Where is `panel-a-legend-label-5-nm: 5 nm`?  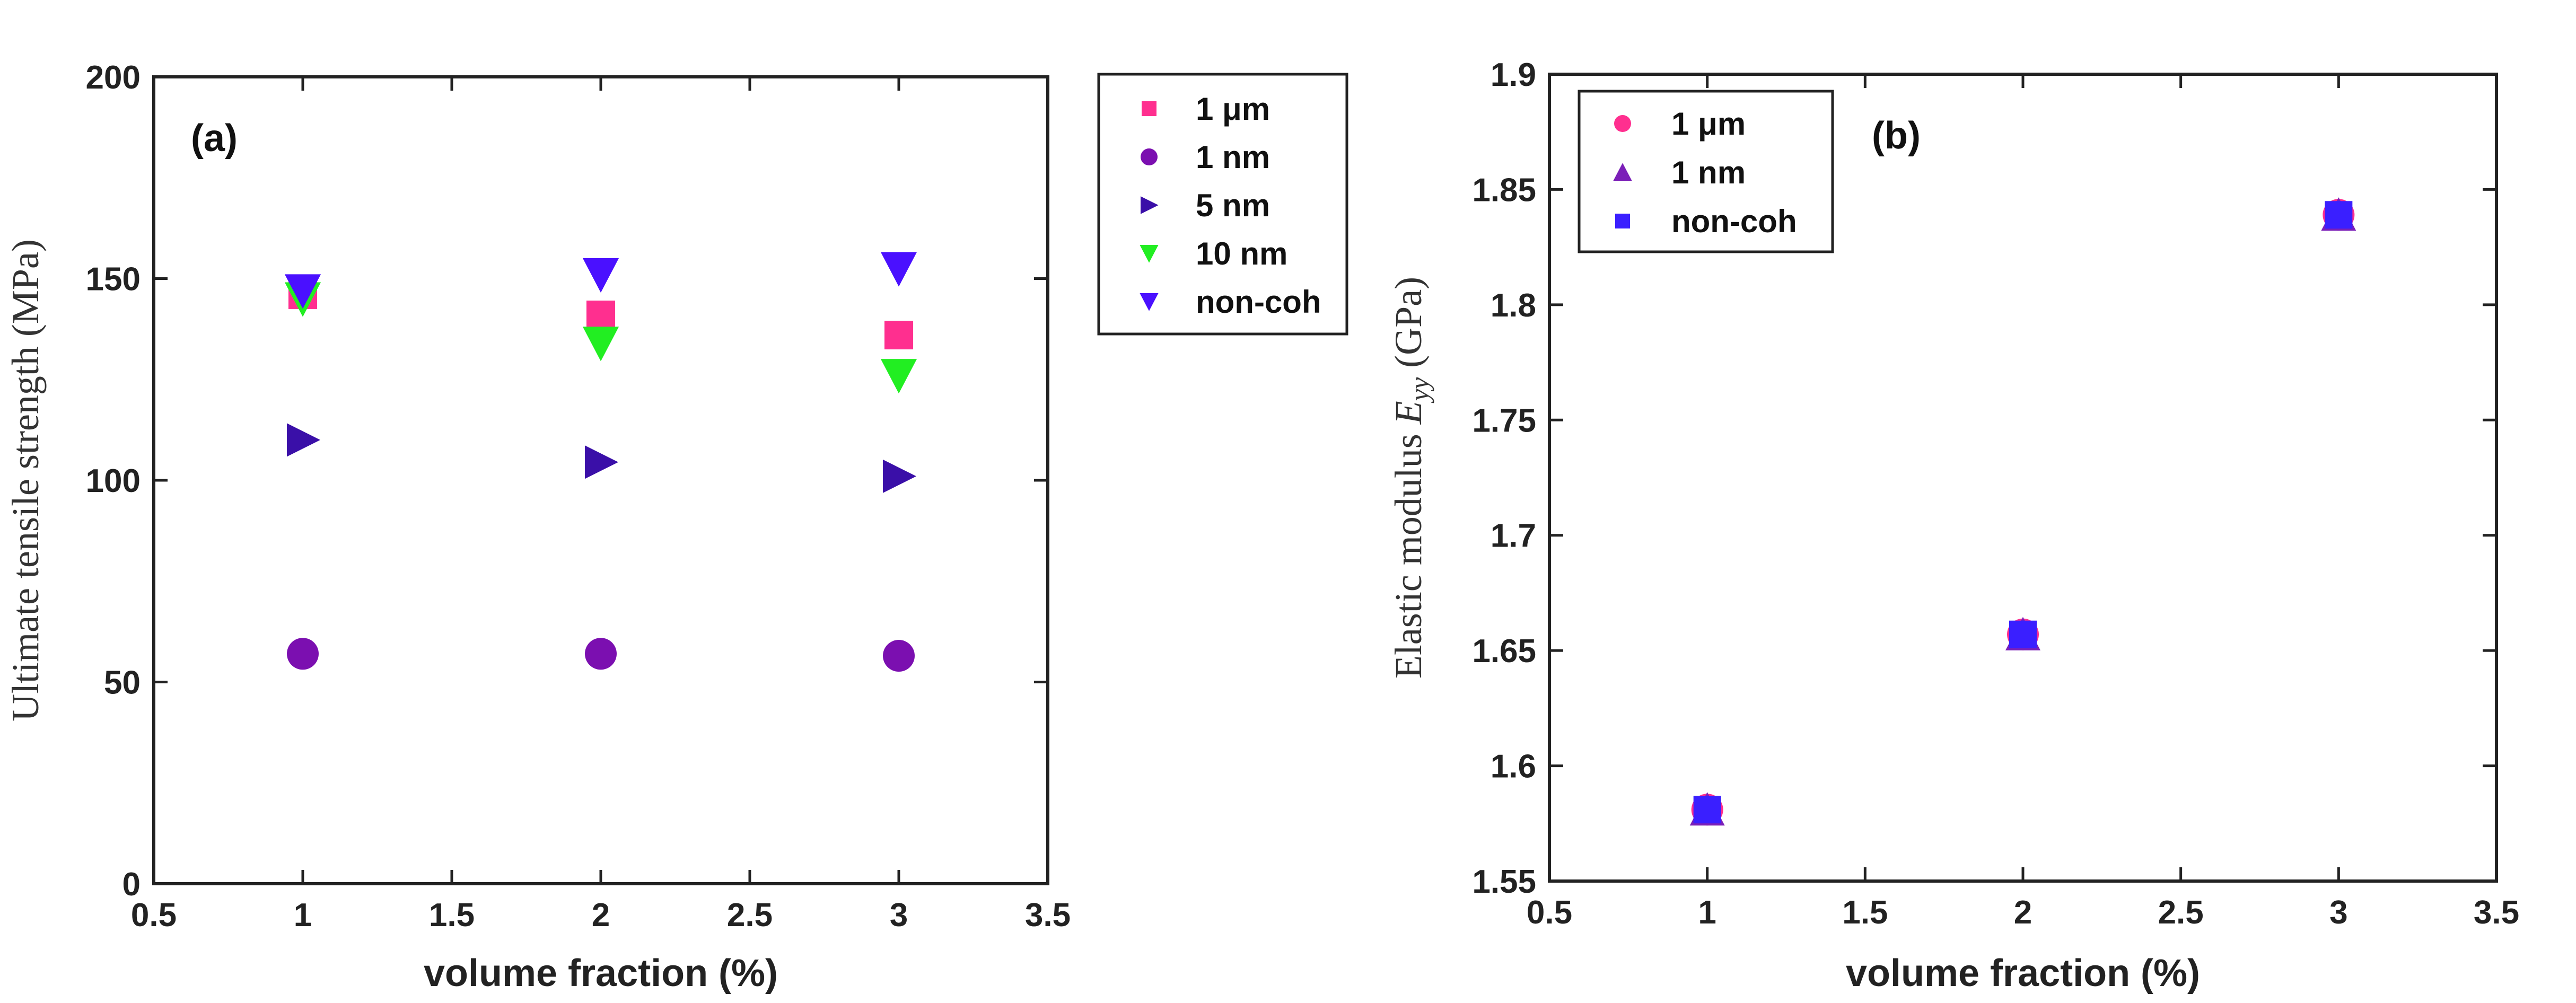 panel-a-legend-label-5-nm: 5 nm is located at coordinates (1233, 205).